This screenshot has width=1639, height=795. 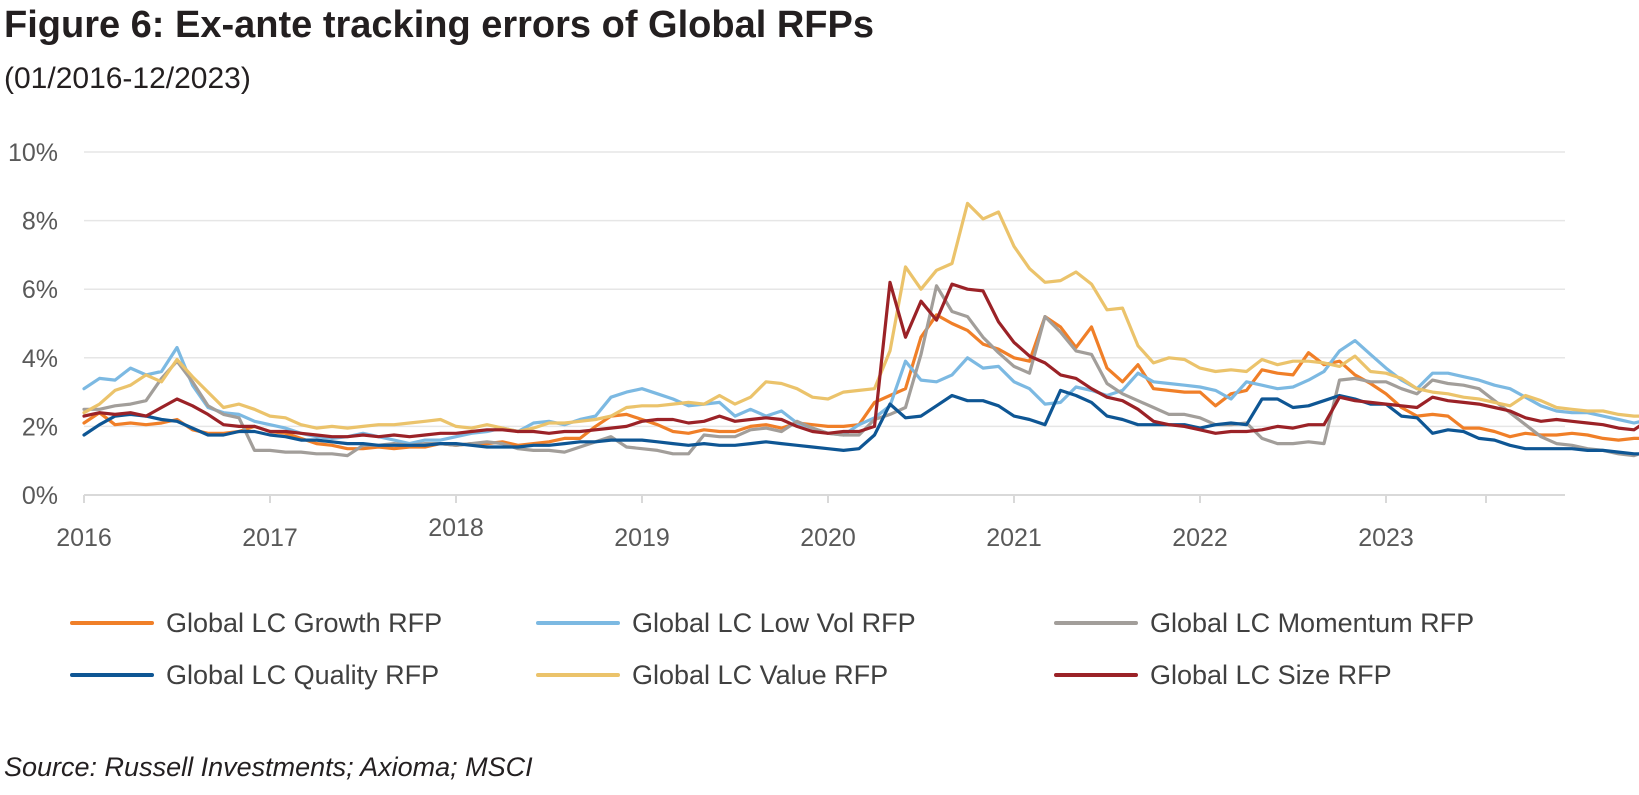 I want to click on x-tick-label: 2020, so click(x=828, y=538).